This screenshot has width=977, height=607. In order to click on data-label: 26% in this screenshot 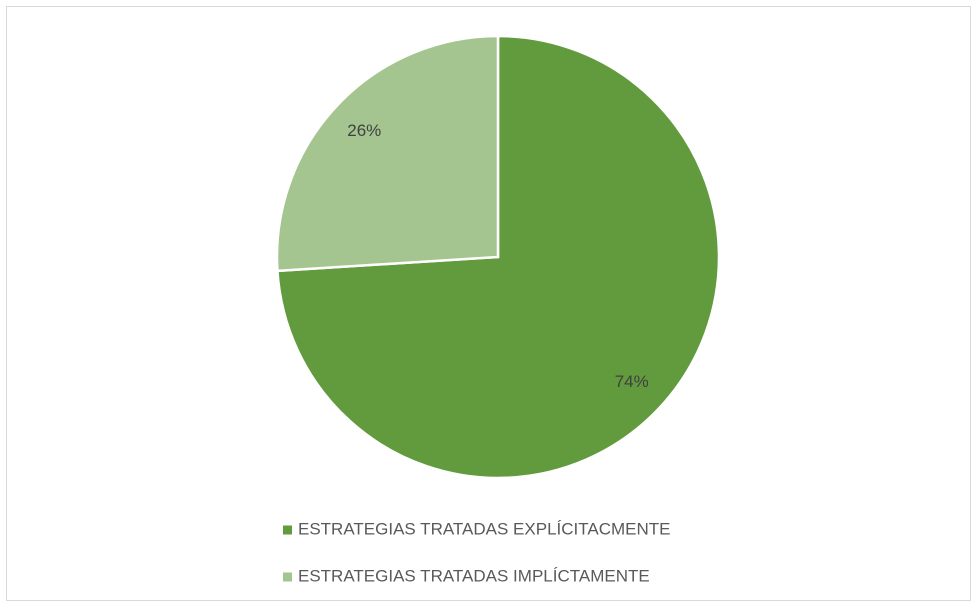, I will do `click(364, 130)`.